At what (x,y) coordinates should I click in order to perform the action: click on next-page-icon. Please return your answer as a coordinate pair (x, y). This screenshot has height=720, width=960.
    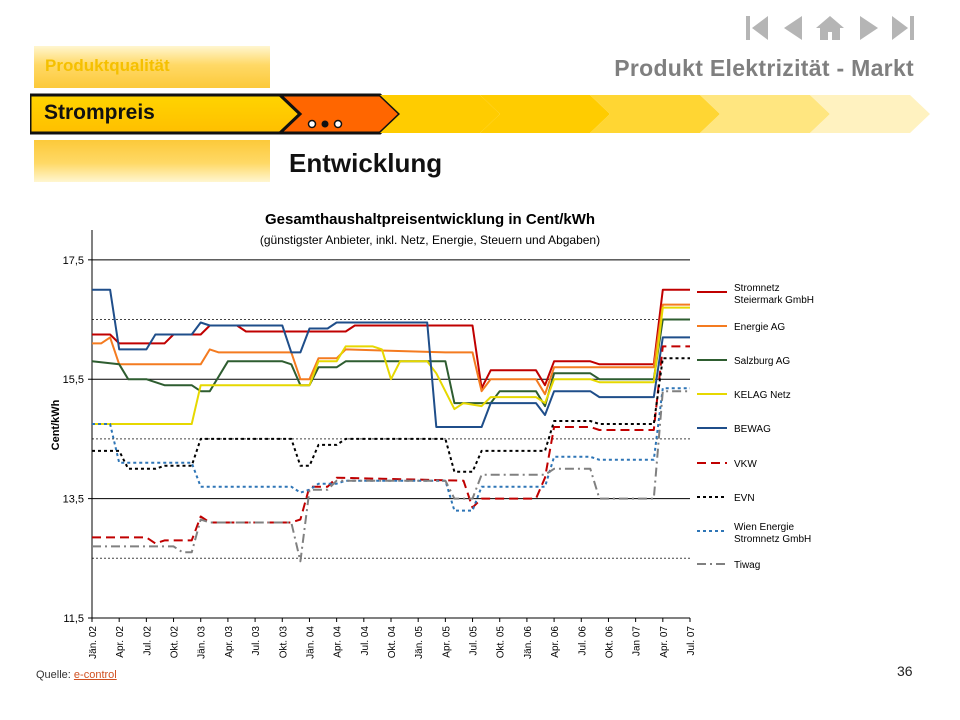
    Looking at the image, I should click on (869, 28).